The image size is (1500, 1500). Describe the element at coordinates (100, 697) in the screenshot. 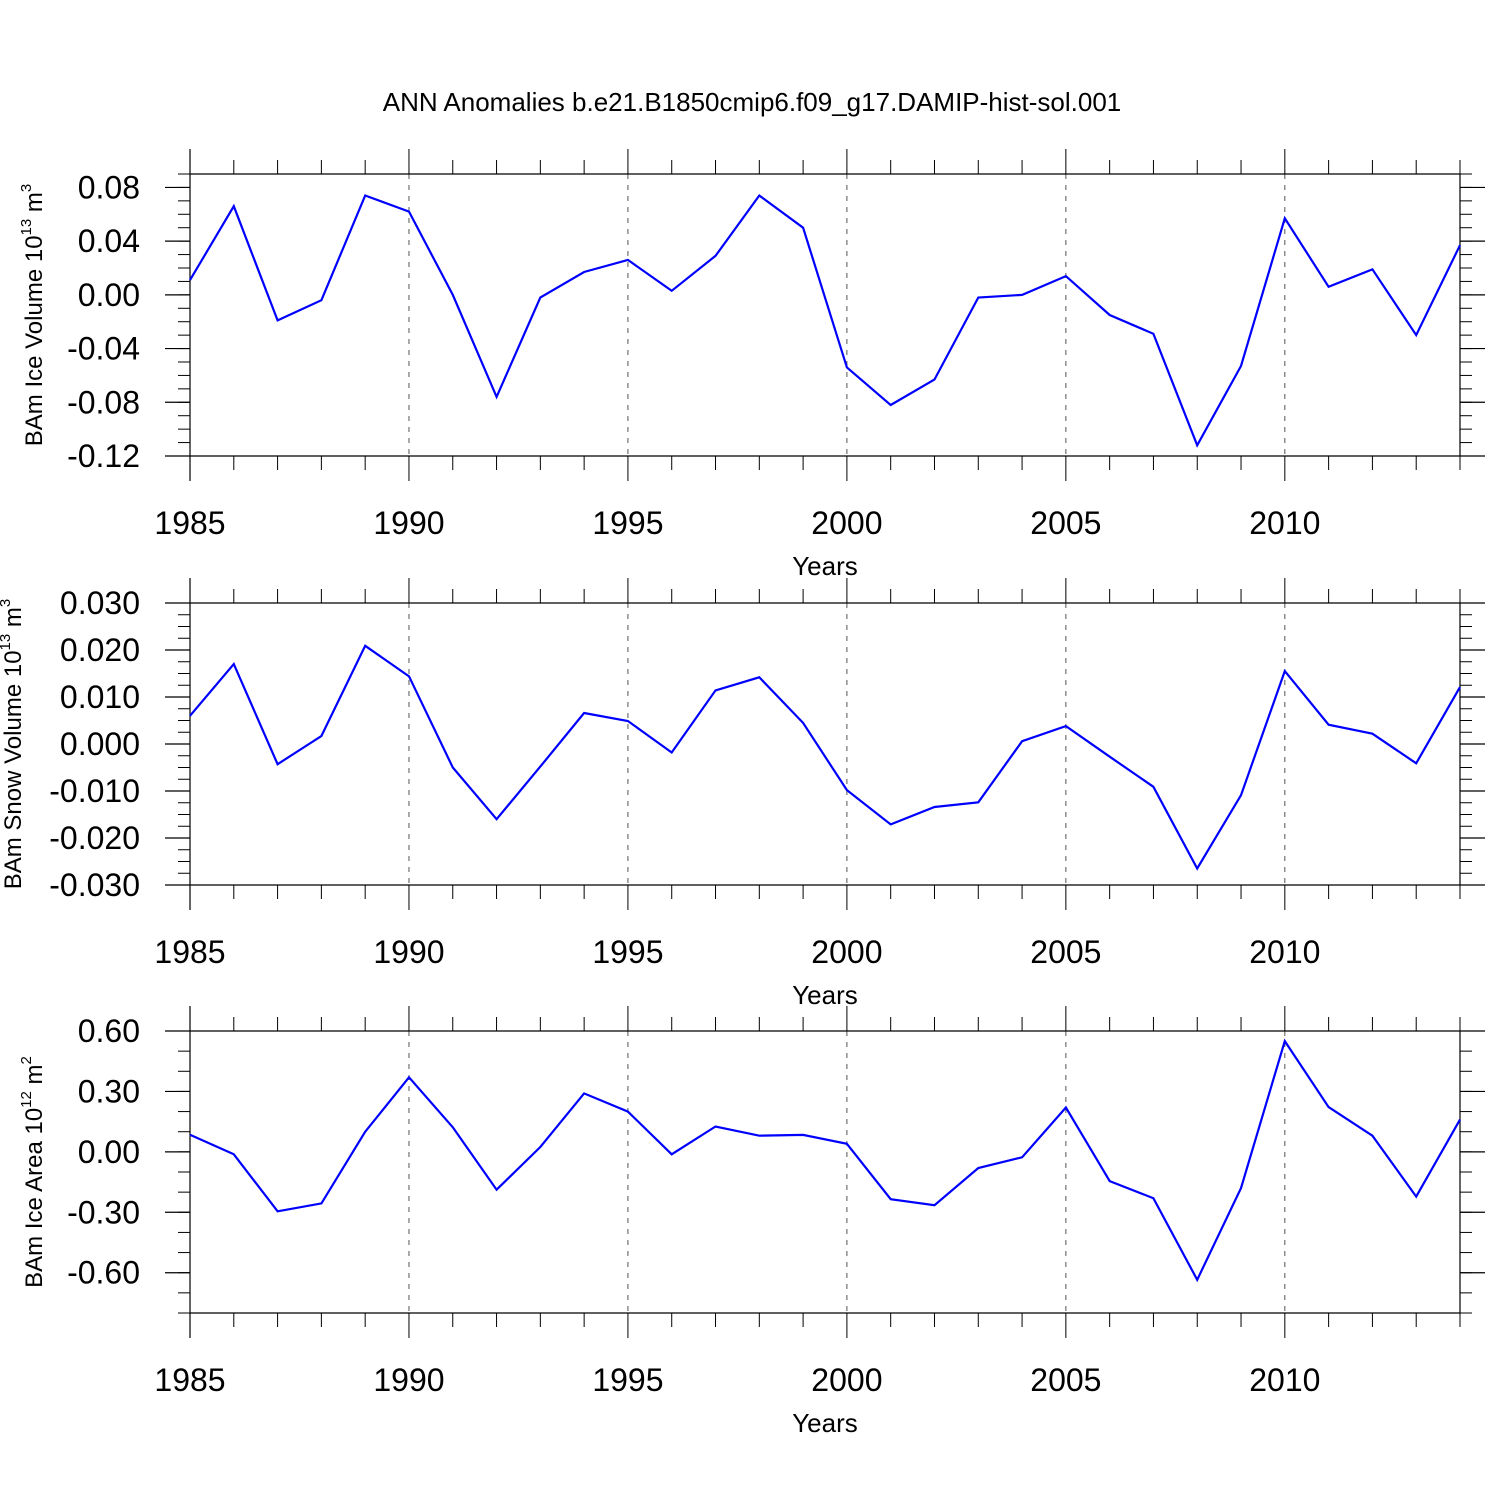

I see `y-tick-label: 0.010` at that location.